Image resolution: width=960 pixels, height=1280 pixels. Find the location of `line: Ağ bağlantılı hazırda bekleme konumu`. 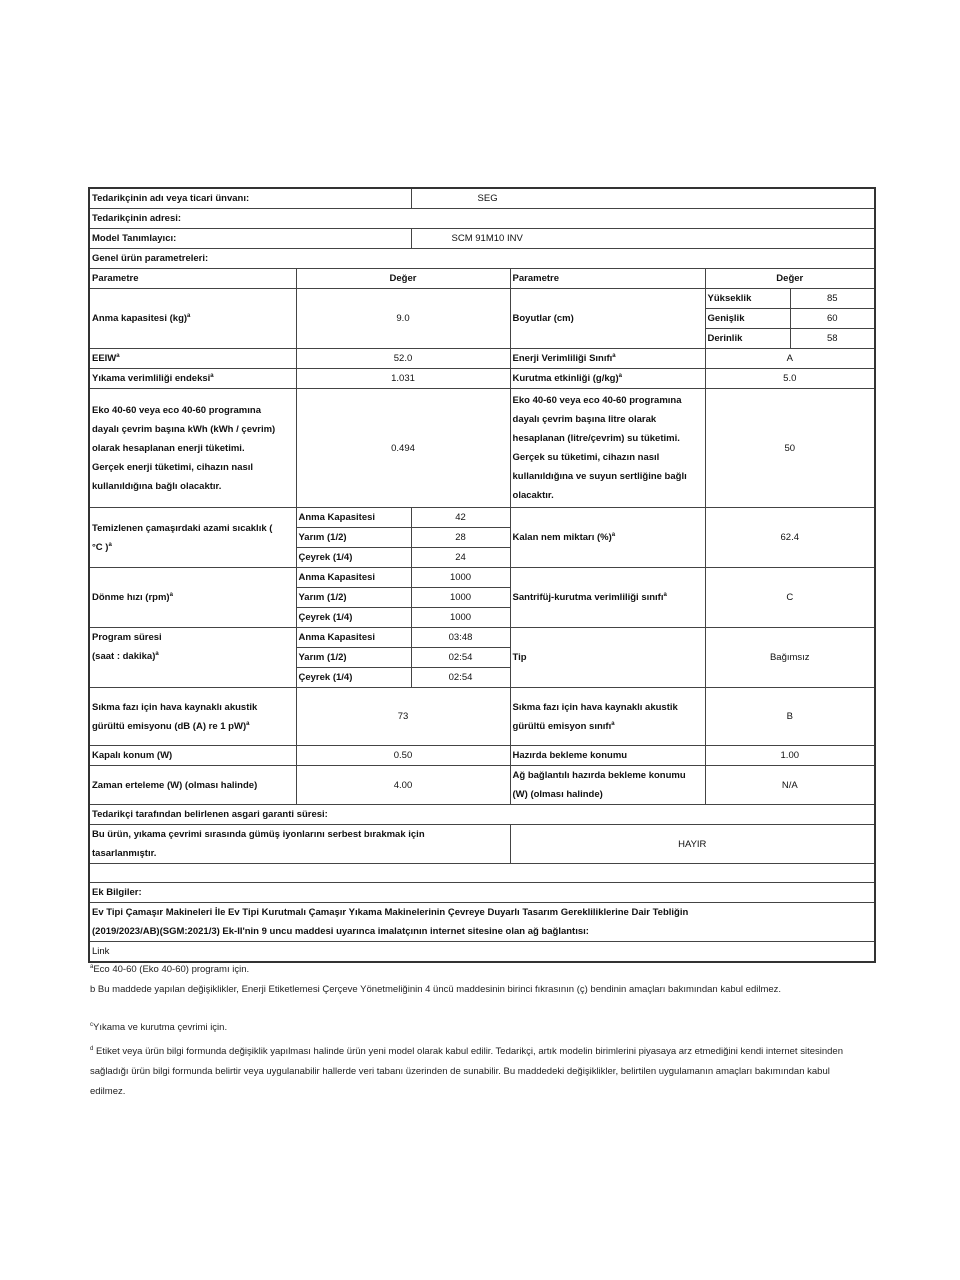

line: Ağ bağlantılı hazırda bekleme konumu is located at coordinates (599, 775).